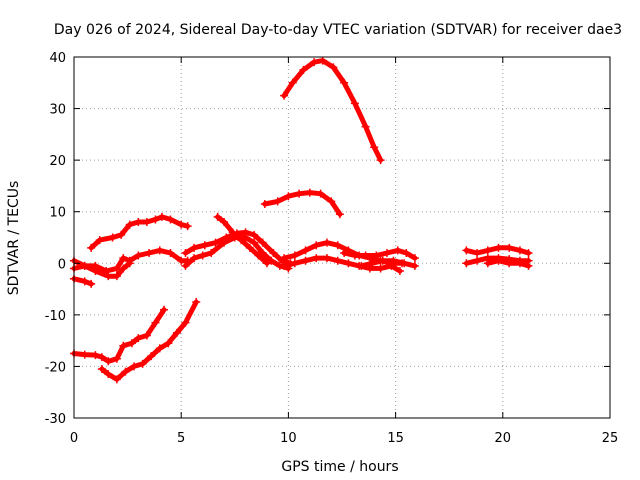  Describe the element at coordinates (610, 438) in the screenshot. I see `x-tick-label: 25` at that location.